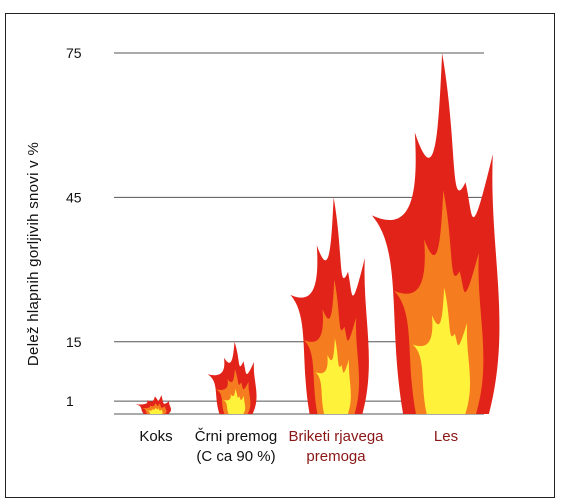 Image resolution: width=561 pixels, height=502 pixels. I want to click on x-label-3-0: Les, so click(446, 436).